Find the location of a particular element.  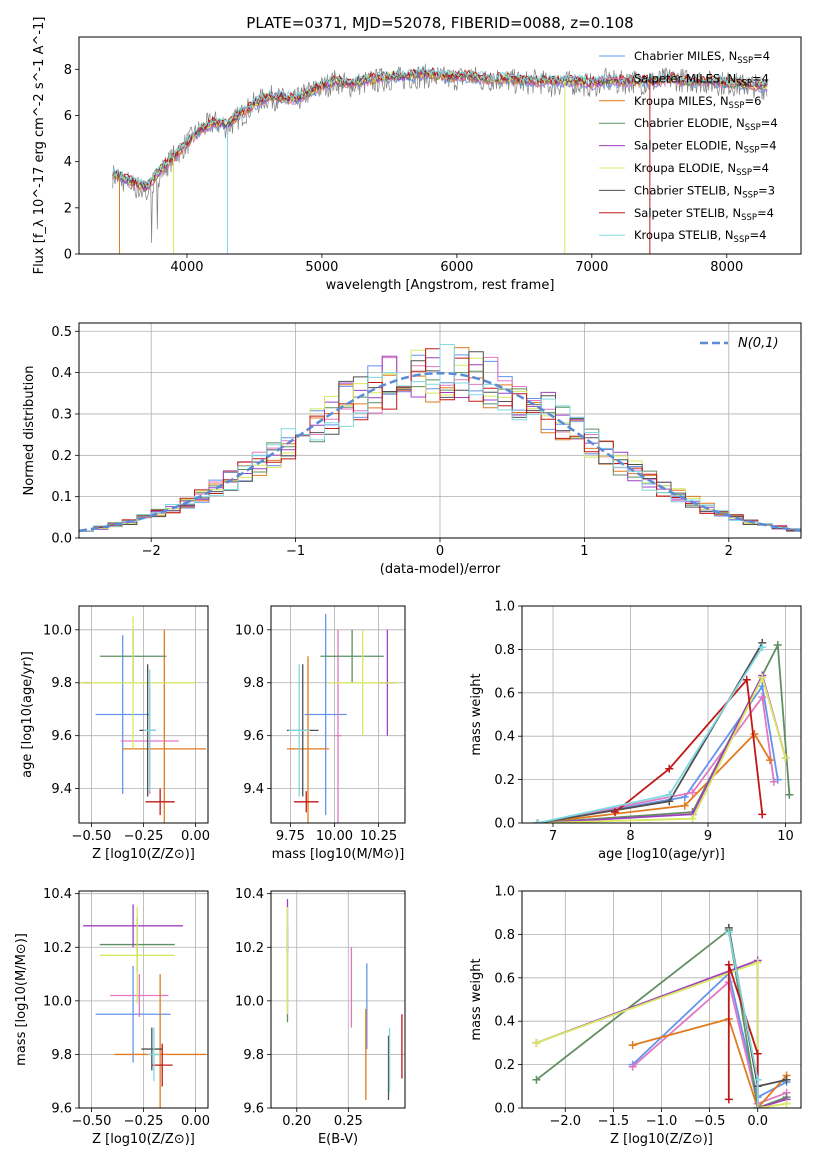

y-axis-label: Normed distribution is located at coordinates (29, 431).